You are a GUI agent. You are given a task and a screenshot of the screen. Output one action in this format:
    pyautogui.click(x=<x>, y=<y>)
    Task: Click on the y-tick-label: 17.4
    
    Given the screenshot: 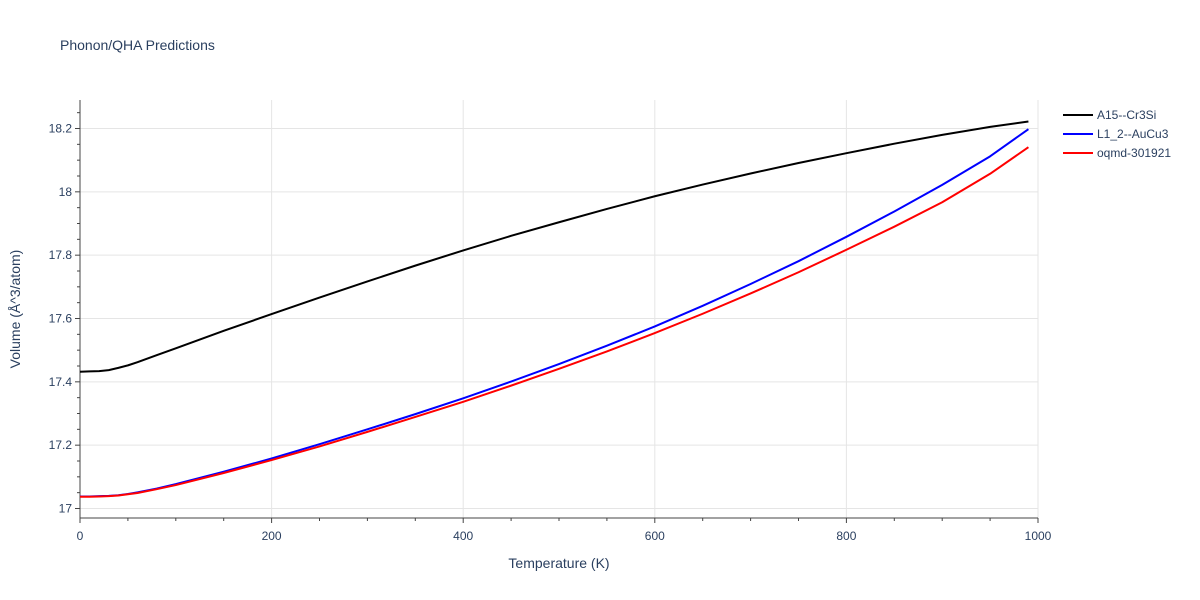 What is the action you would take?
    pyautogui.click(x=61, y=382)
    